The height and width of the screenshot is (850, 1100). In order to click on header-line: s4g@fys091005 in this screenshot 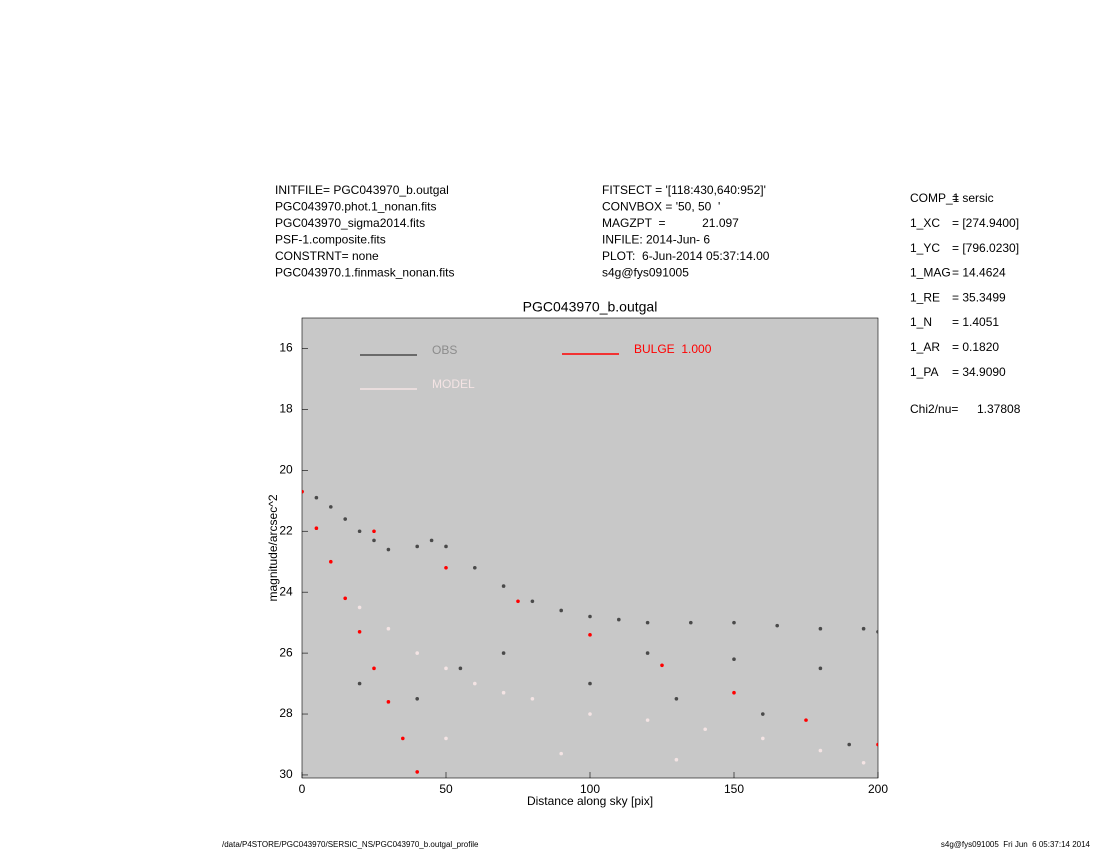, I will do `click(645, 273)`.